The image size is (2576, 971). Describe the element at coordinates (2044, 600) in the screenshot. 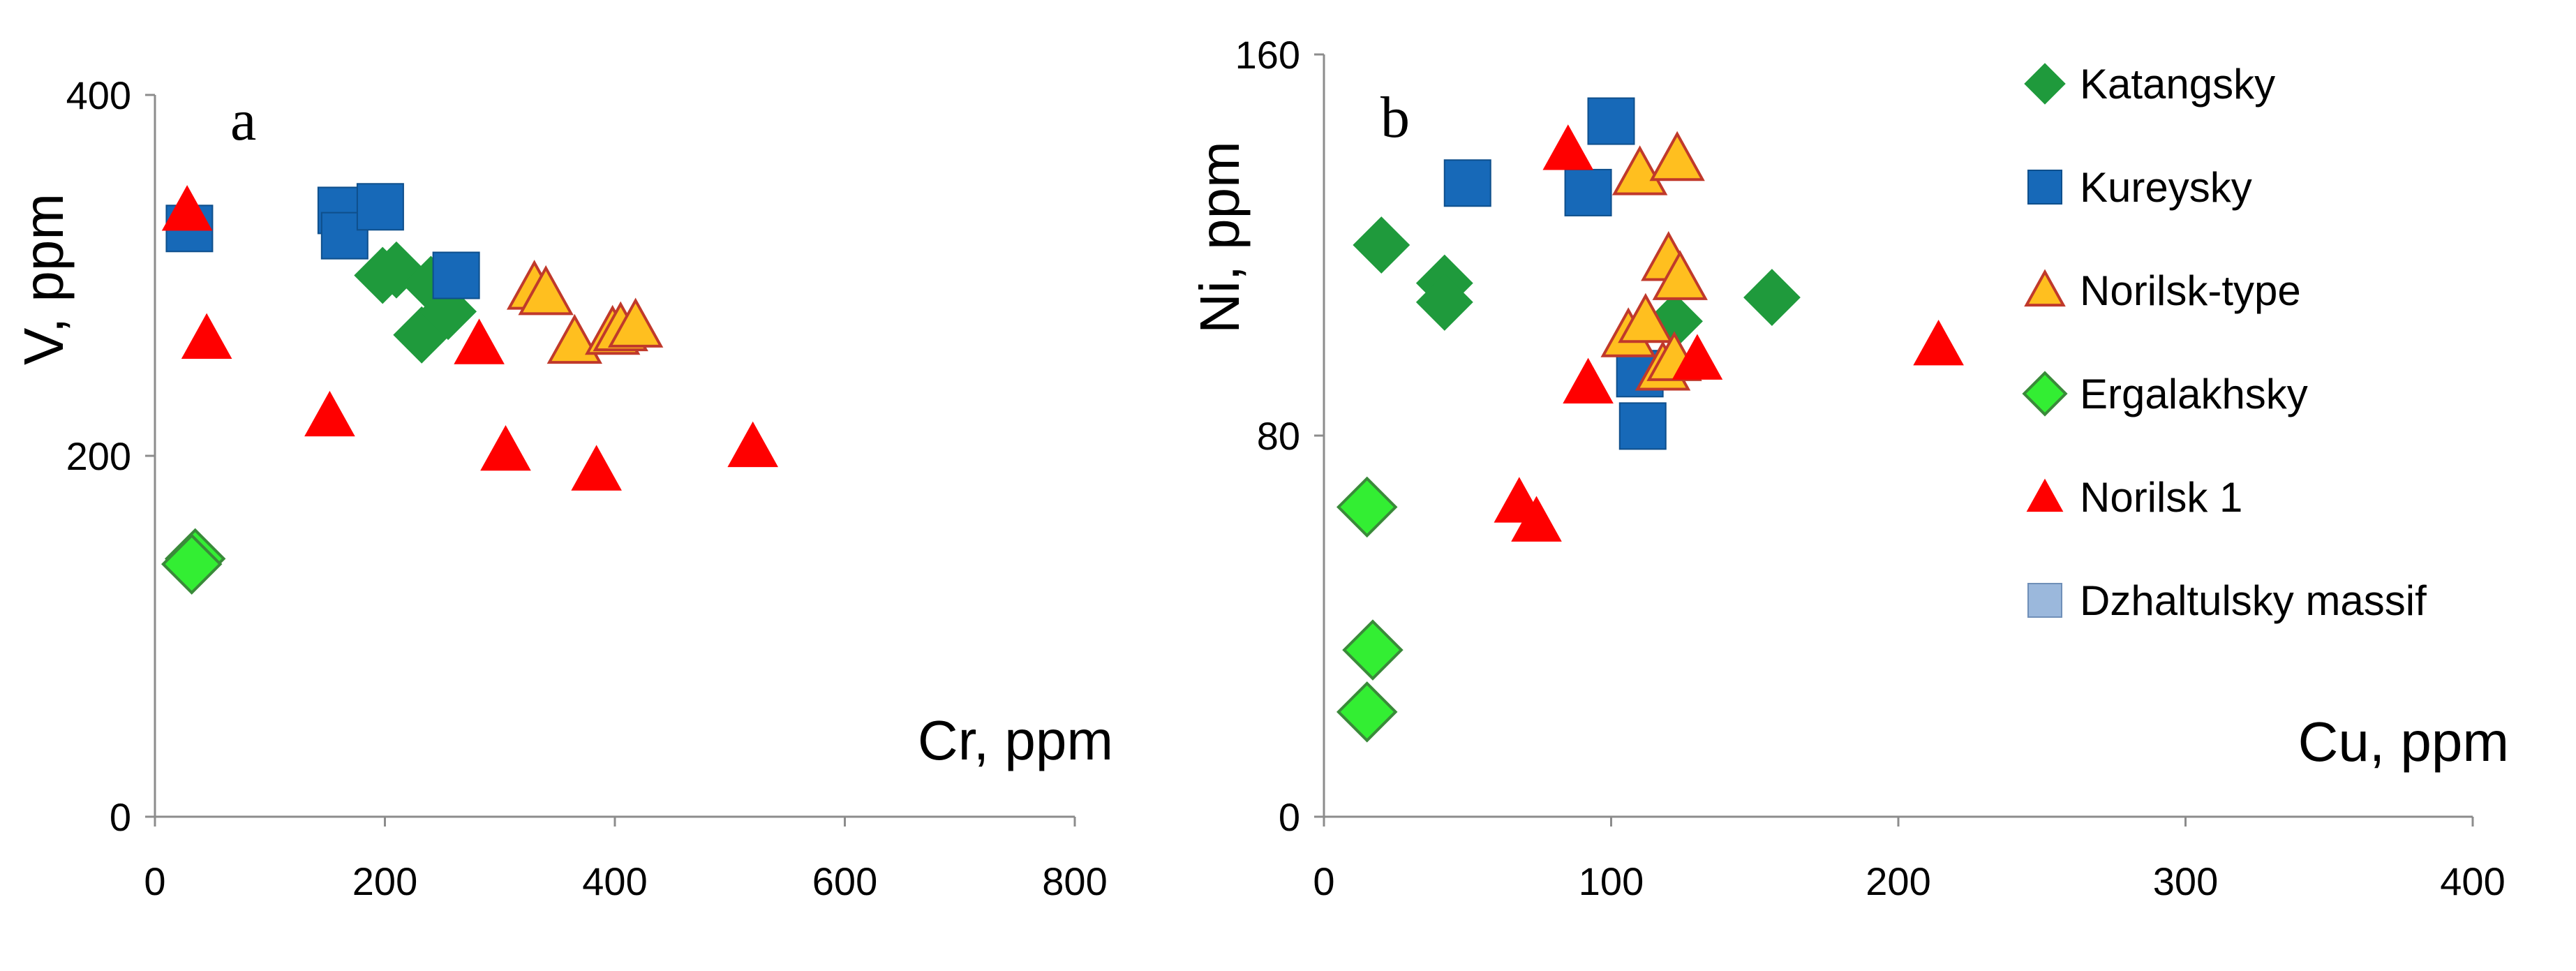

I see `legend-marker-dzhaltulsky` at that location.